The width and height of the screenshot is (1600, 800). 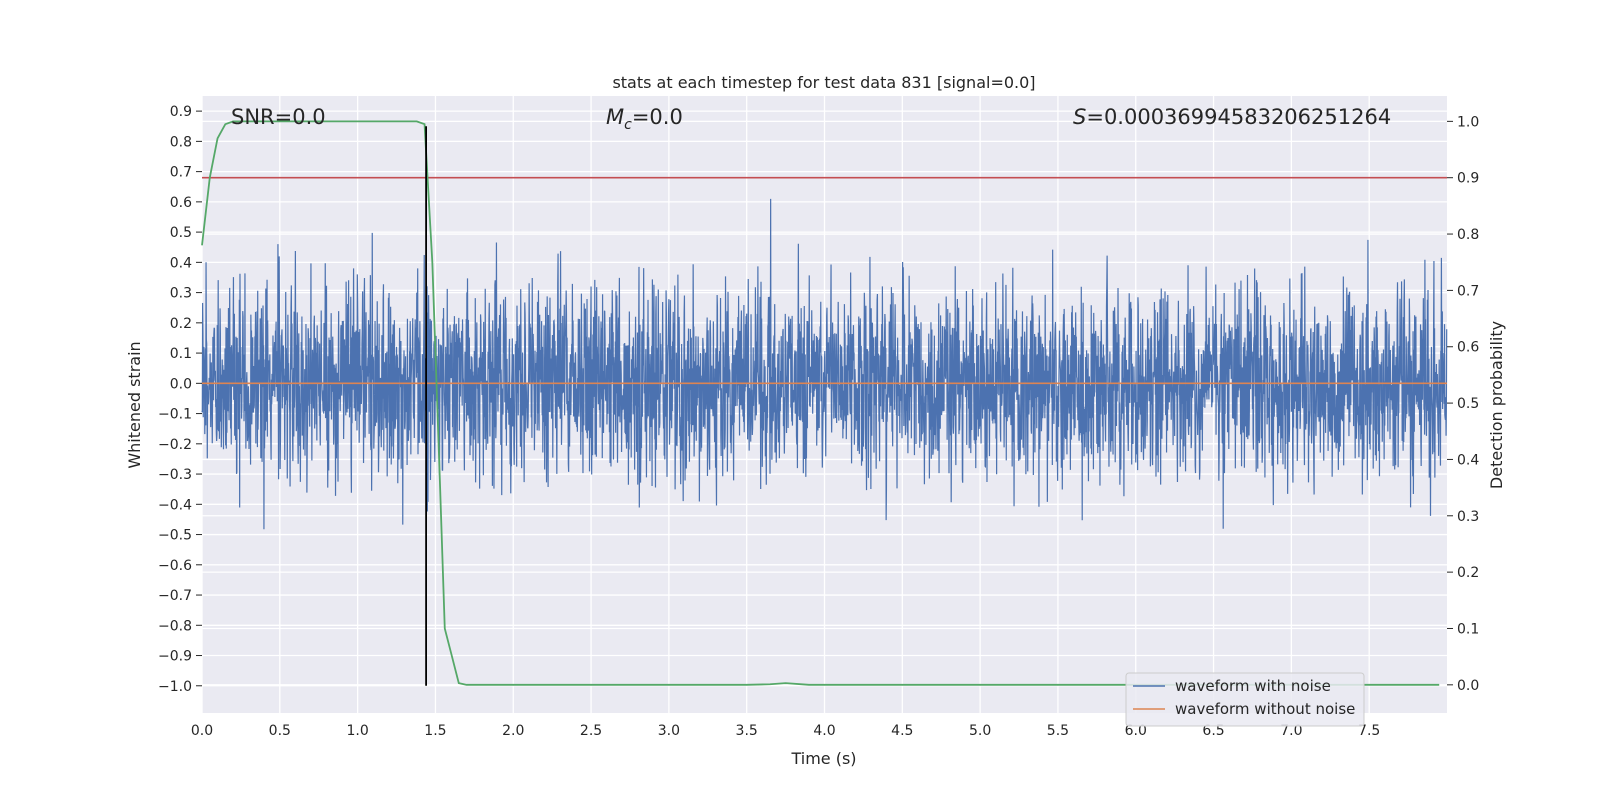 I want to click on legend-box, so click(x=1245, y=699).